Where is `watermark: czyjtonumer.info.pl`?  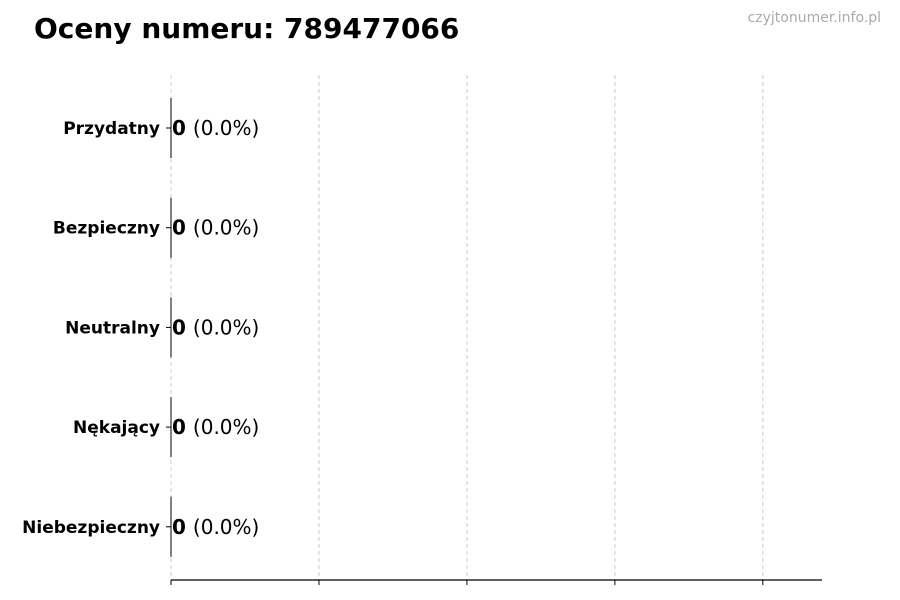
watermark: czyjtonumer.info.pl is located at coordinates (814, 18).